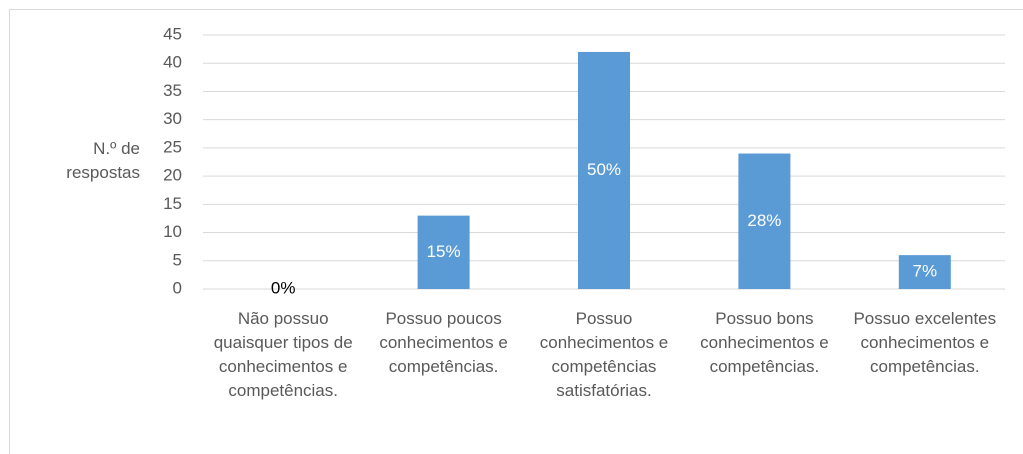 This screenshot has width=1023, height=454. Describe the element at coordinates (172, 90) in the screenshot. I see `y-tick-label: 35` at that location.